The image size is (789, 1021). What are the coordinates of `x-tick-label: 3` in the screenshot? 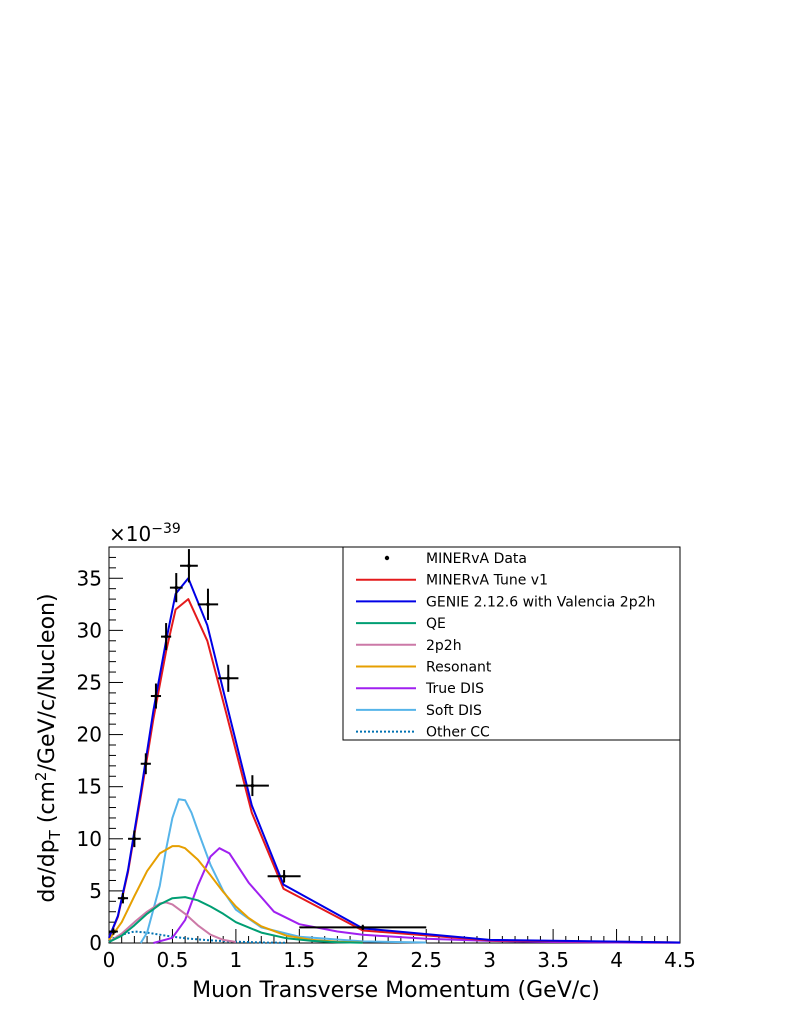 It's located at (489, 960).